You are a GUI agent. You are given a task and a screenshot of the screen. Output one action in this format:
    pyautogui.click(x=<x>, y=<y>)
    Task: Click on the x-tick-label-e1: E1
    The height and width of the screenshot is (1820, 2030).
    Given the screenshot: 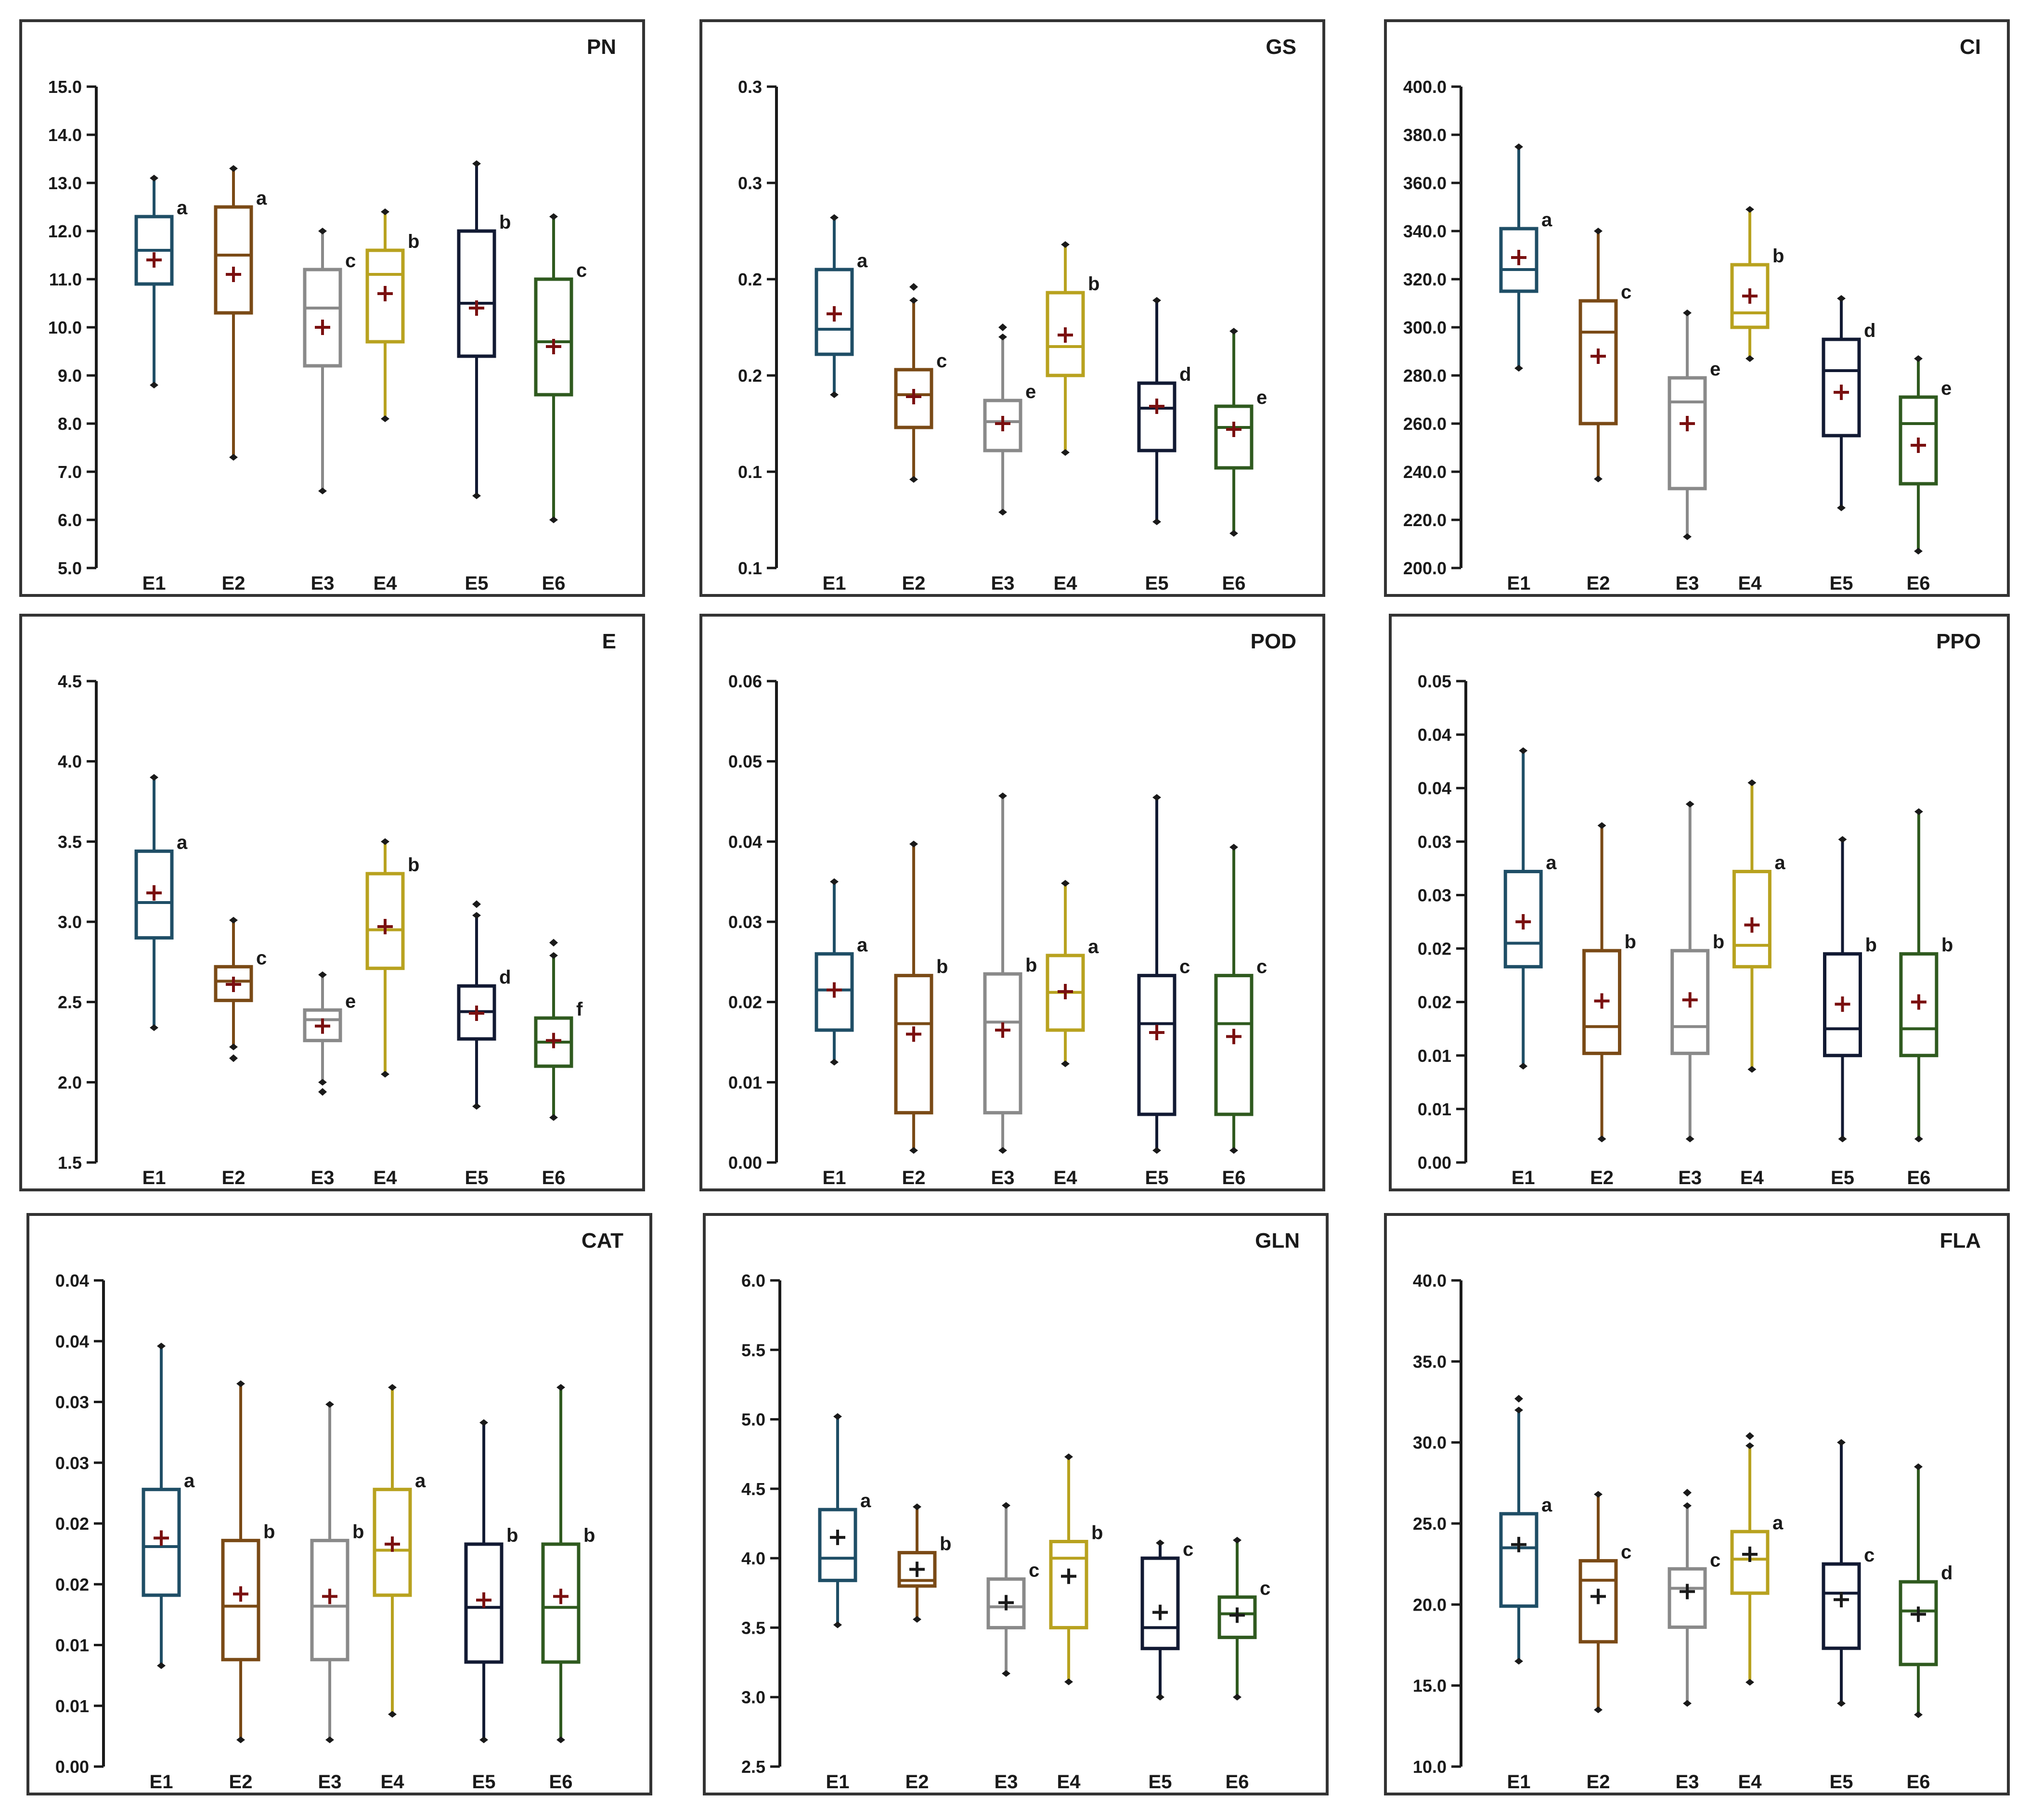 What is the action you would take?
    pyautogui.click(x=1524, y=1178)
    